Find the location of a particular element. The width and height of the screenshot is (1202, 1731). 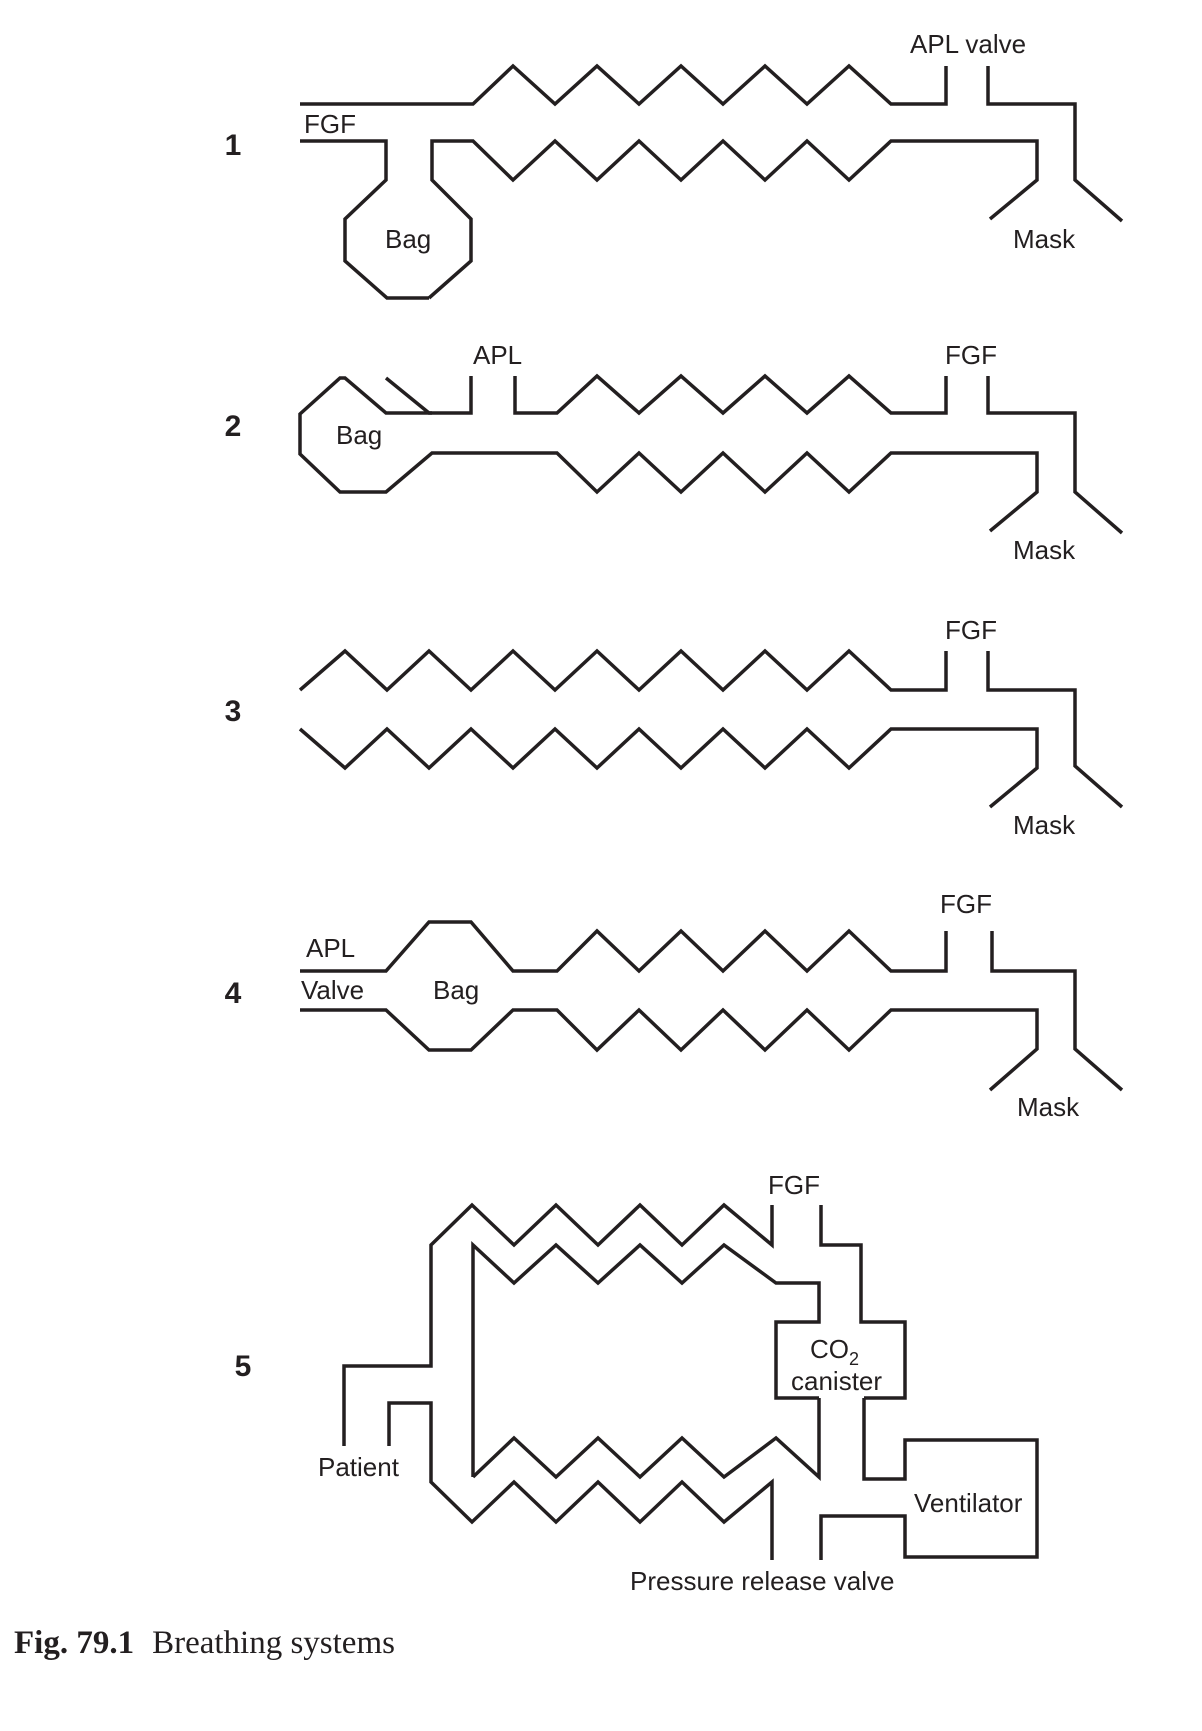

system-5-co2-label: CO2 is located at coordinates (834, 1351).